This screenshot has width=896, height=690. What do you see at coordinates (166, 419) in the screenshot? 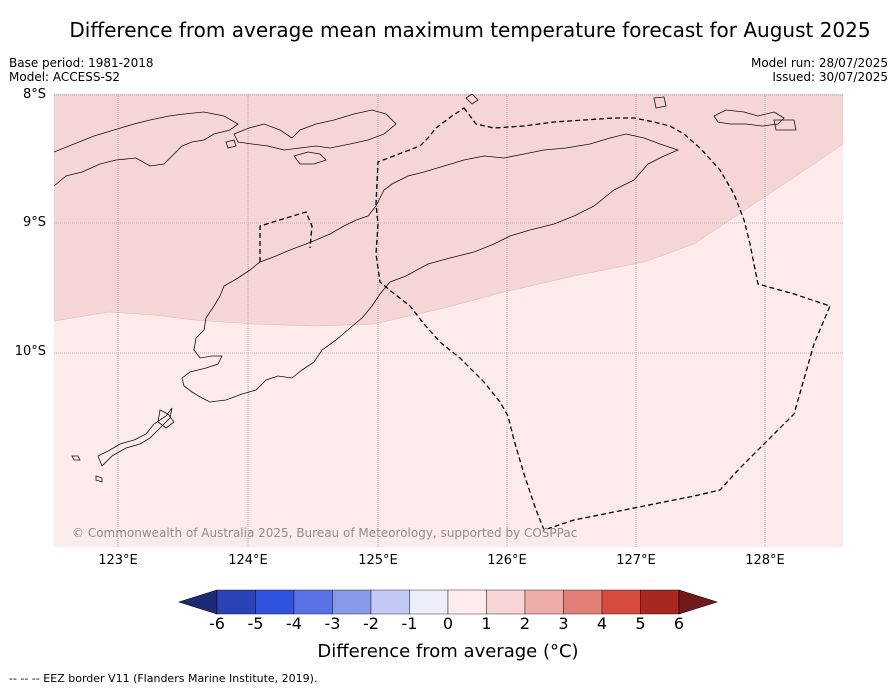
I see `coastline-rote` at bounding box center [166, 419].